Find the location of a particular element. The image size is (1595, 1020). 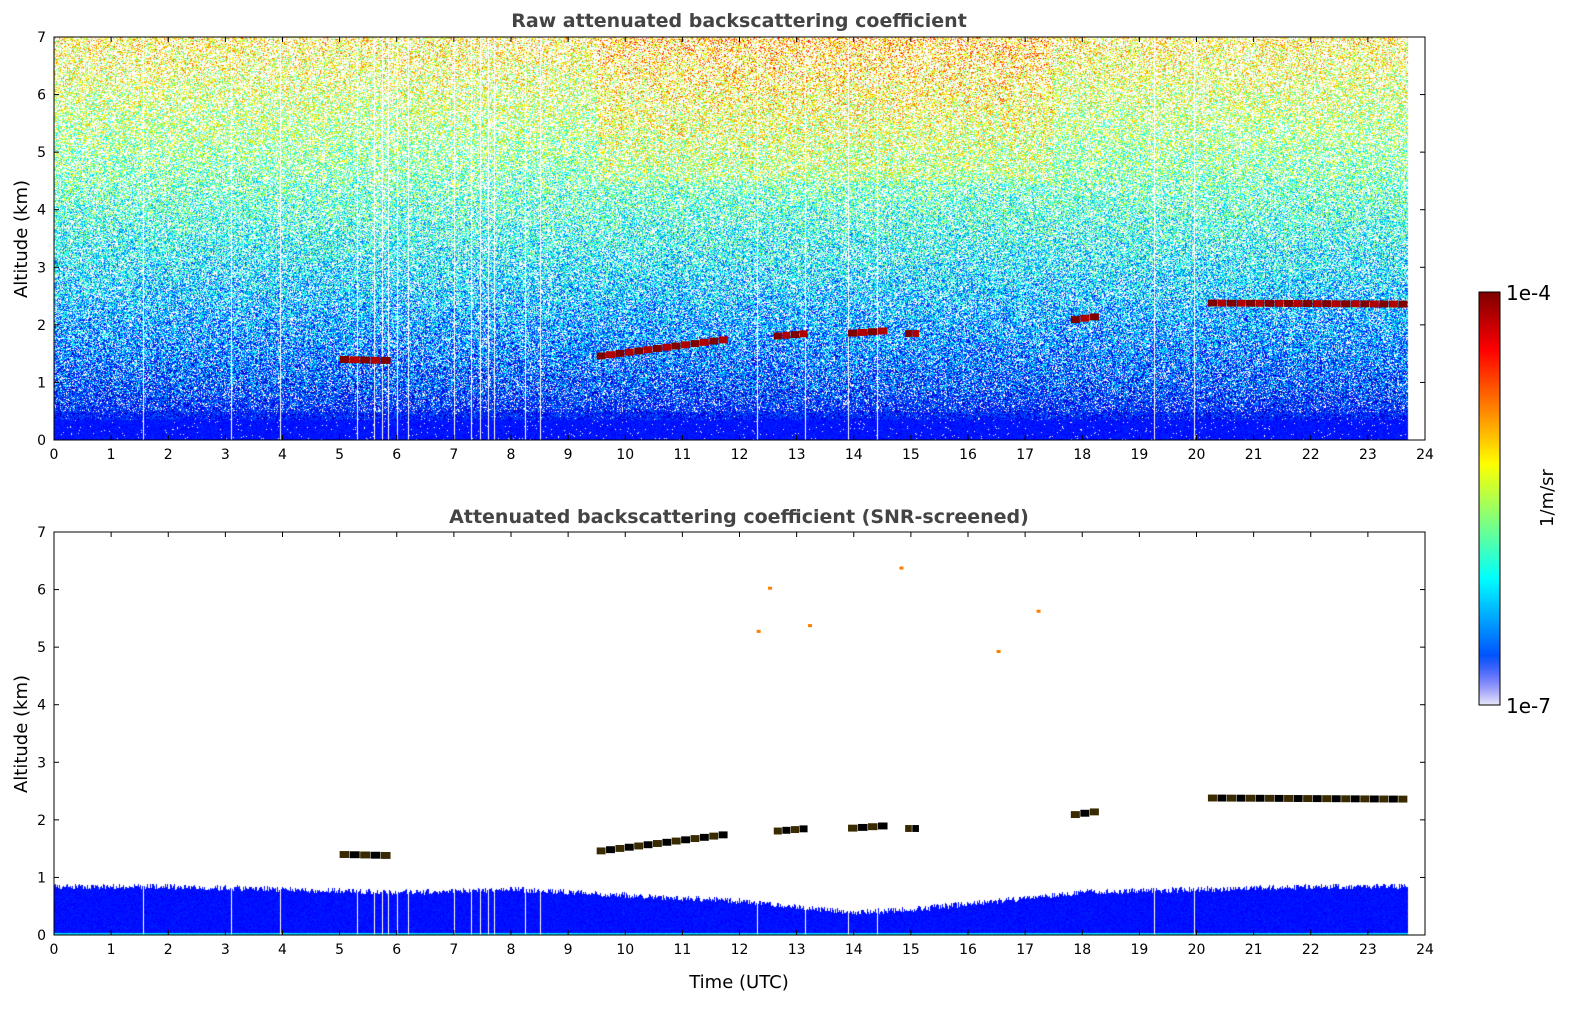

x-tick-label: 7 is located at coordinates (453, 950).